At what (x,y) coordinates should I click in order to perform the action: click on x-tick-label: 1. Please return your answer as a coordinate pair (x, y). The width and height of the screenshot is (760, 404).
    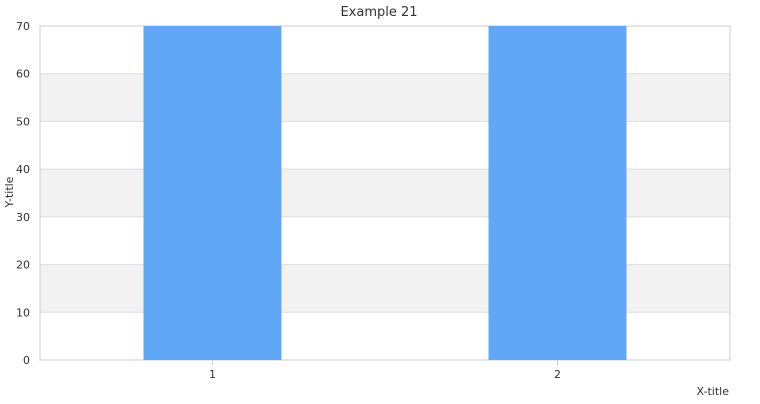
    Looking at the image, I should click on (212, 374).